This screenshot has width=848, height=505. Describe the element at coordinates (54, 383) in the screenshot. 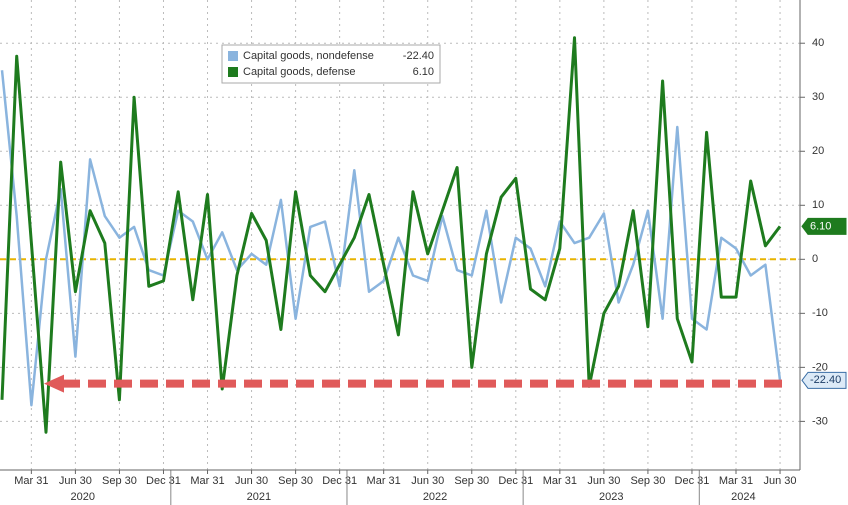

I see `reference-arrow` at that location.